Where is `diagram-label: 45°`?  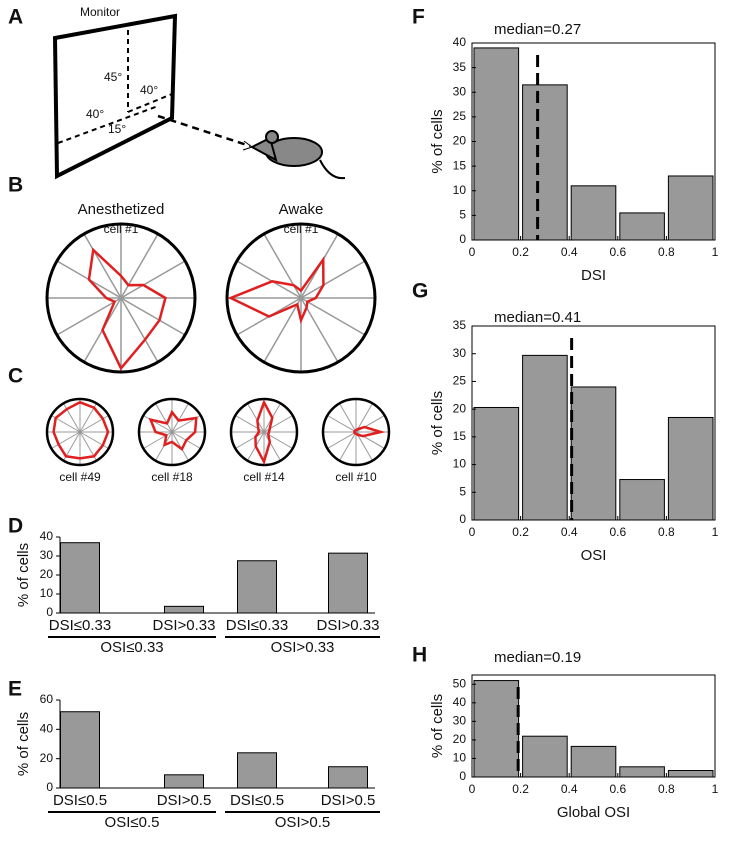 diagram-label: 45° is located at coordinates (113, 77).